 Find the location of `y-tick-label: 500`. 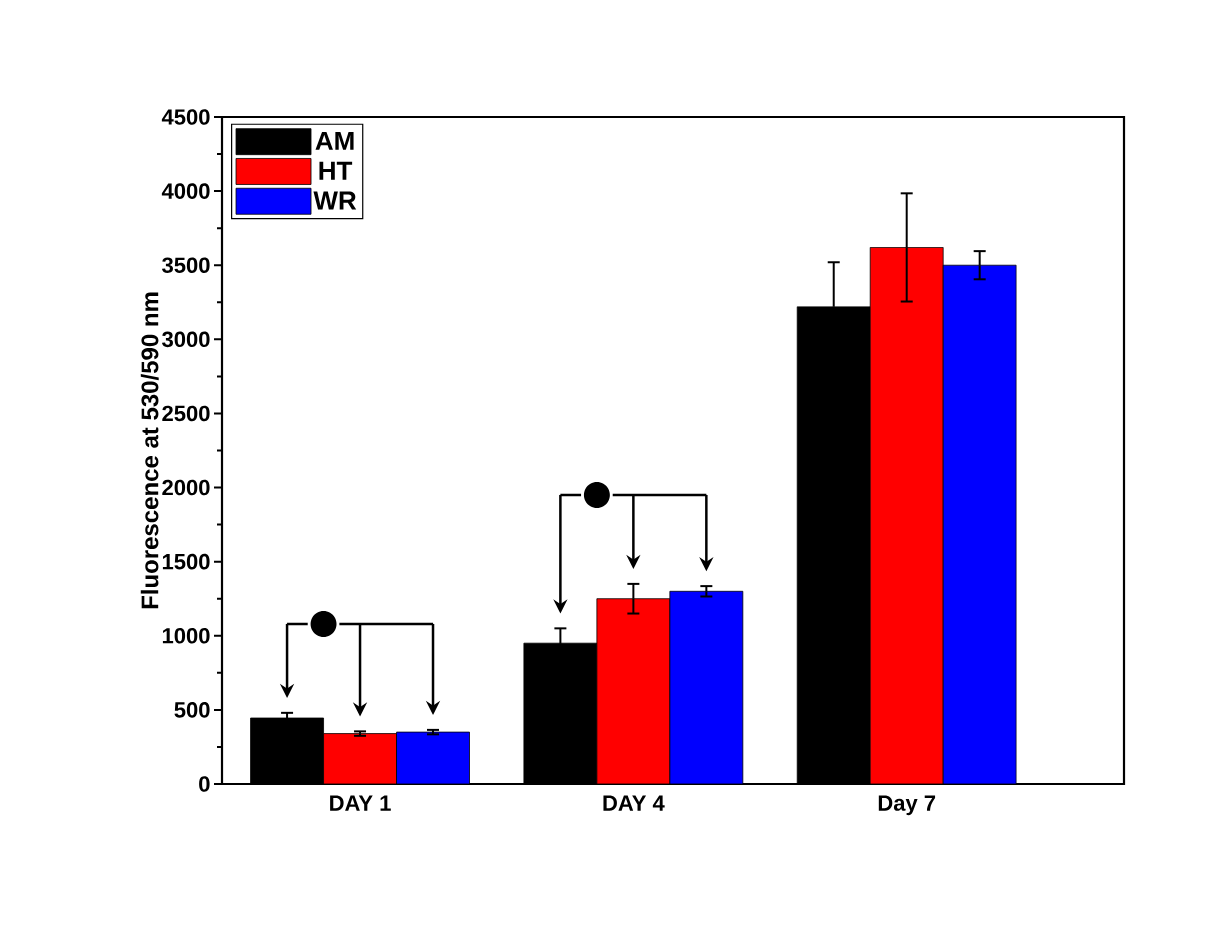

y-tick-label: 500 is located at coordinates (192, 710).